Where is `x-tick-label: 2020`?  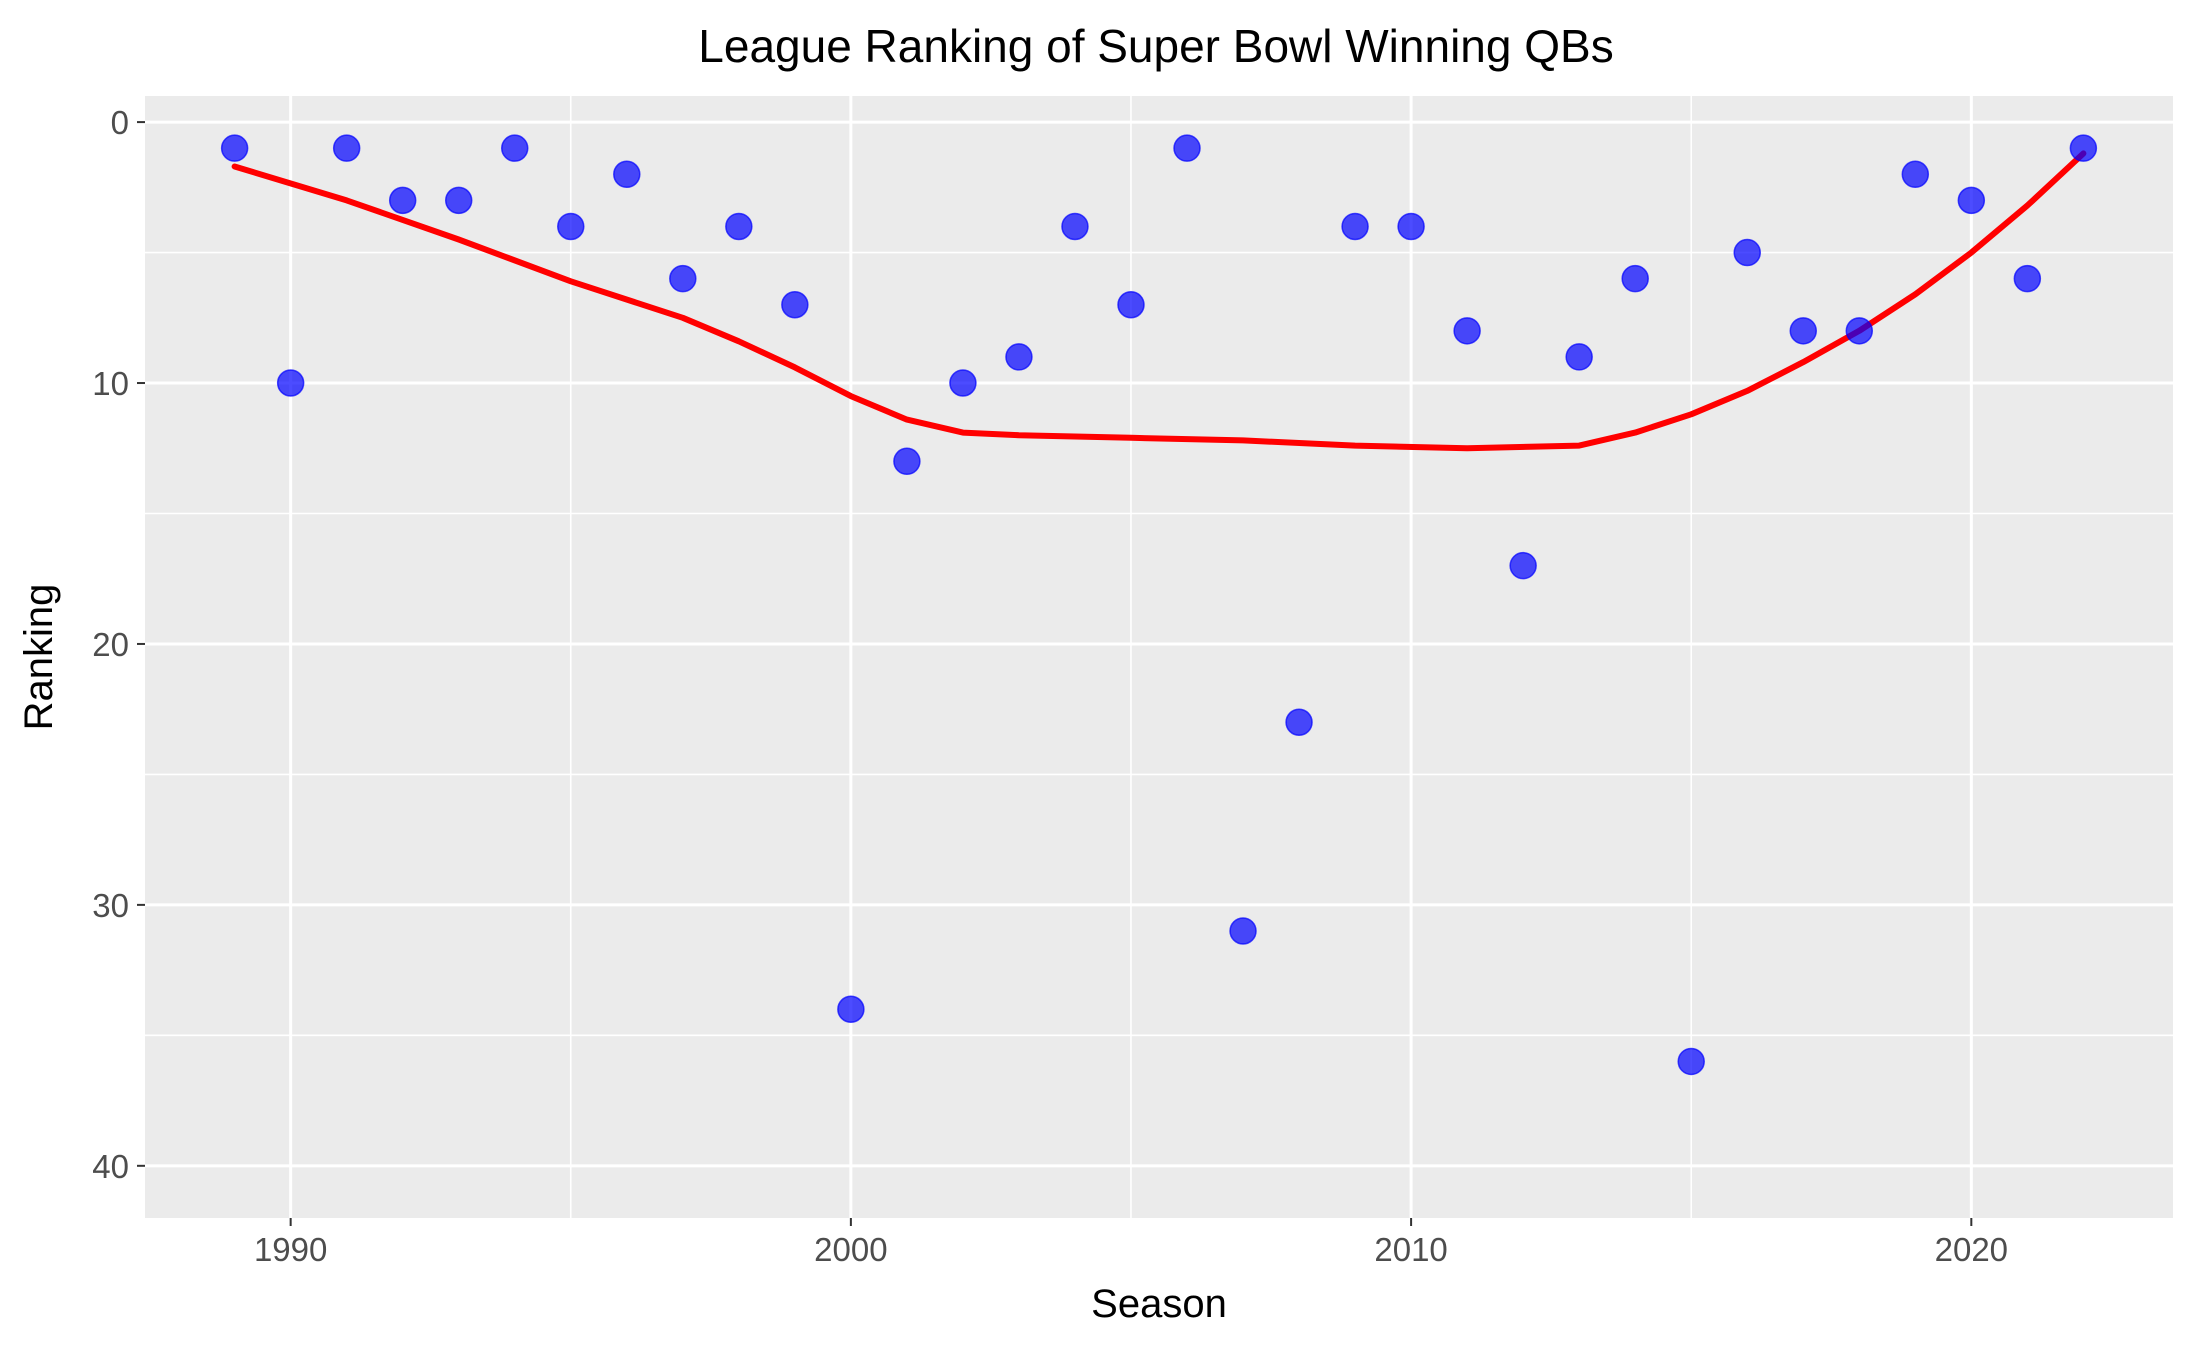 x-tick-label: 2020 is located at coordinates (1971, 1249).